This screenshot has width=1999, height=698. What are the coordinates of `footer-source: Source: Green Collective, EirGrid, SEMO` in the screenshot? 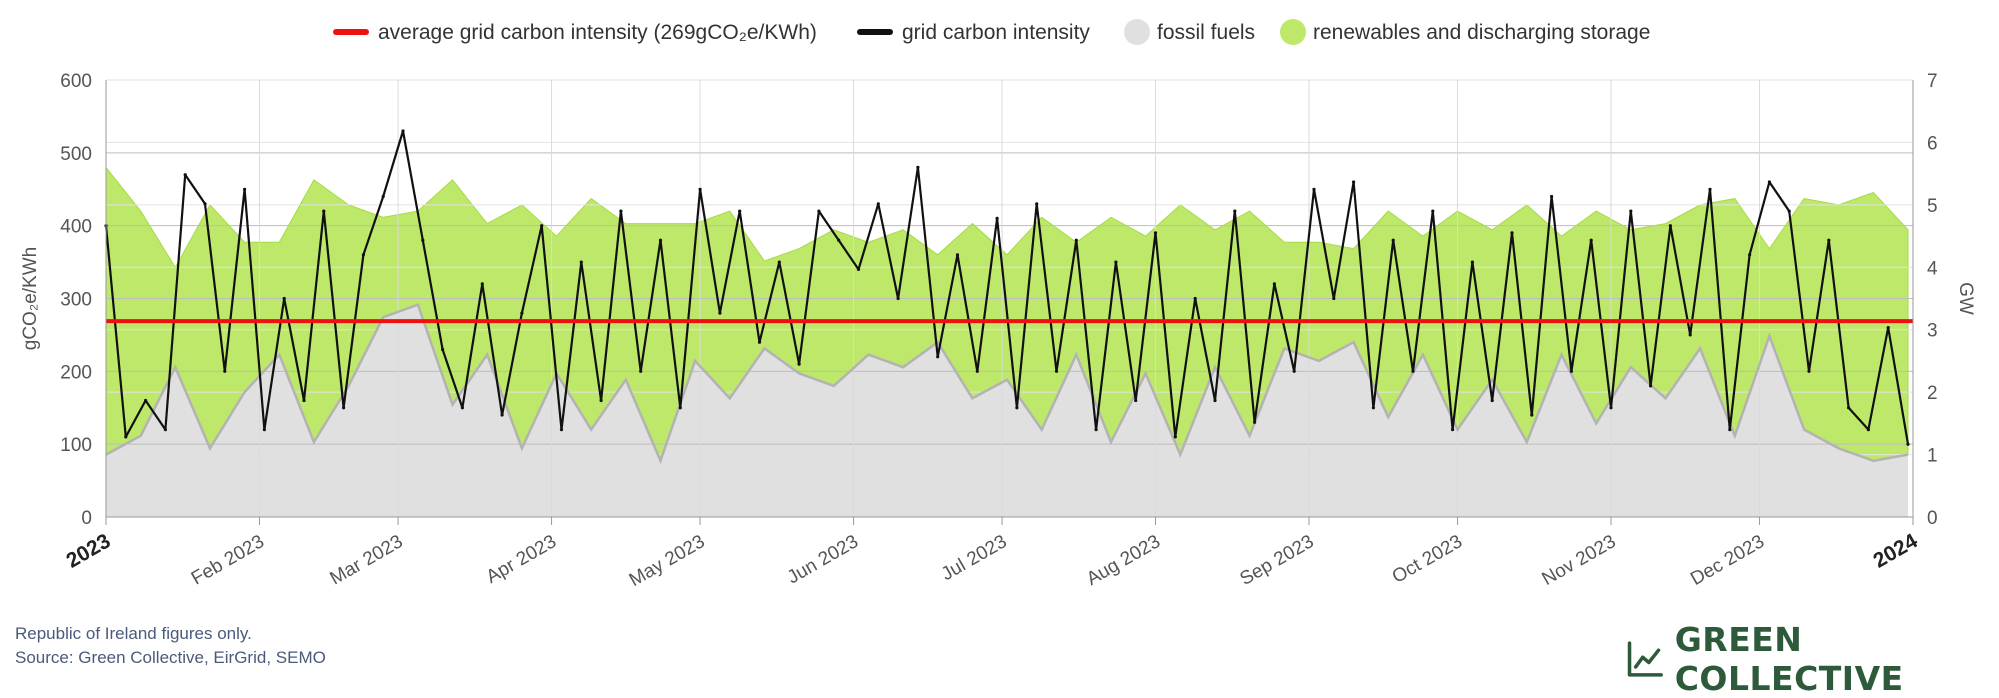 It's located at (170, 657).